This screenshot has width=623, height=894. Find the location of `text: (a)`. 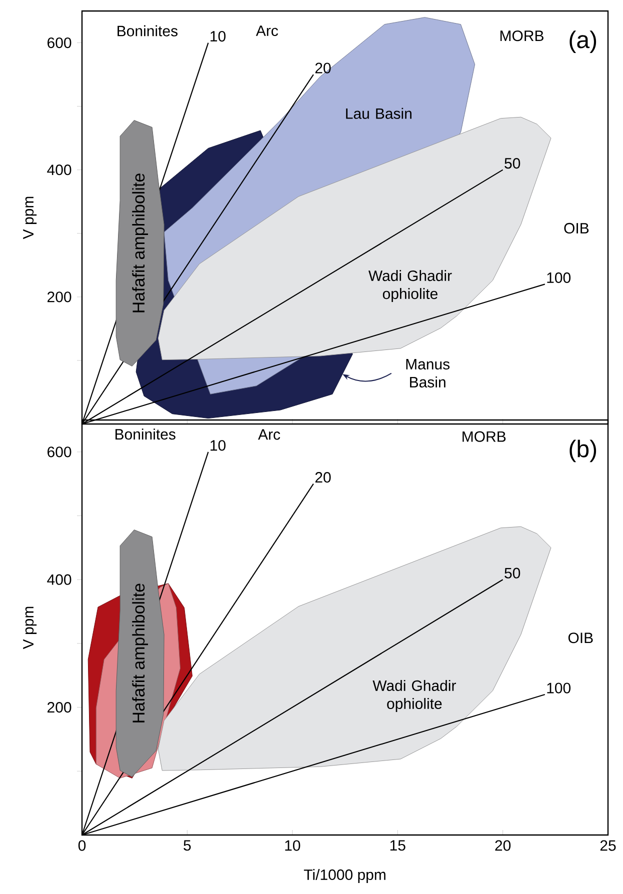

text: (a) is located at coordinates (583, 42).